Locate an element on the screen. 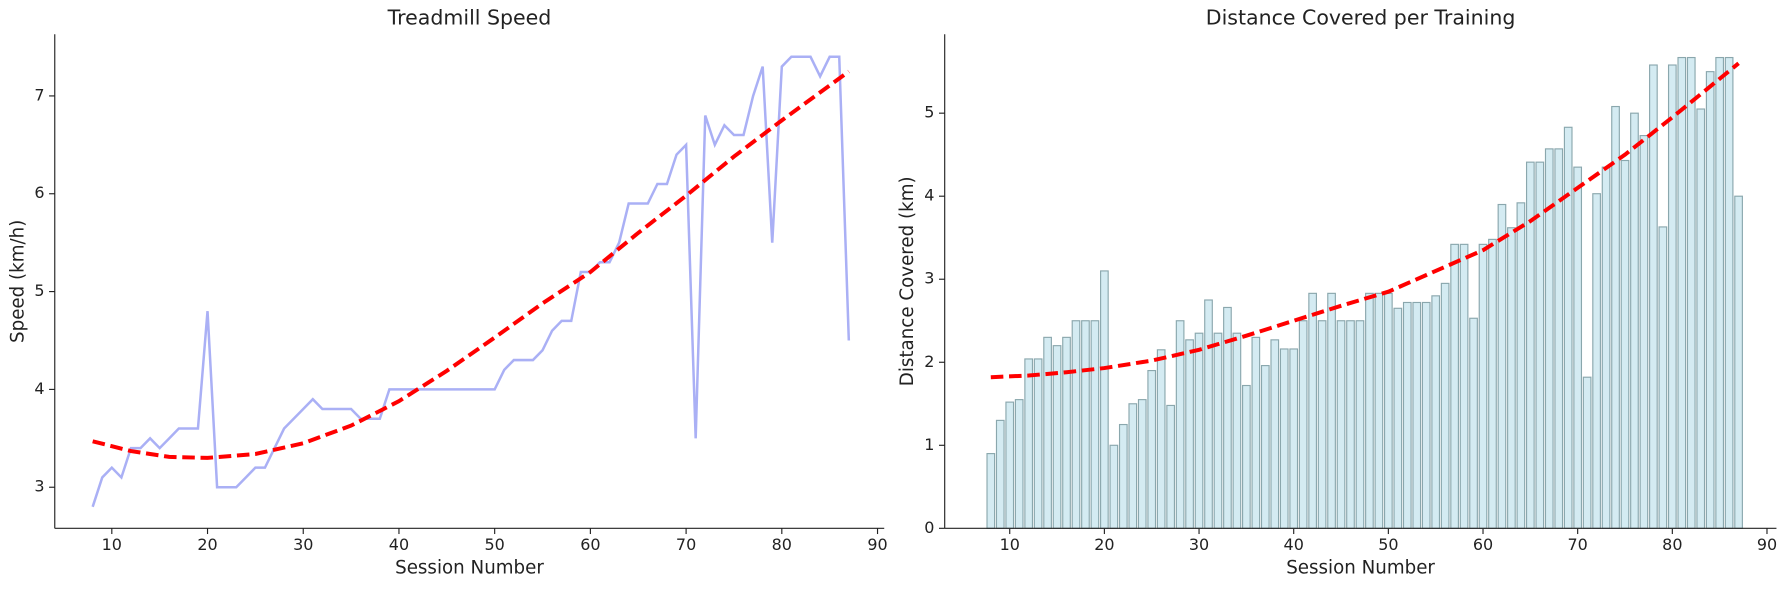 The height and width of the screenshot is (594, 1789). y-tick-label: 1 is located at coordinates (929, 444).